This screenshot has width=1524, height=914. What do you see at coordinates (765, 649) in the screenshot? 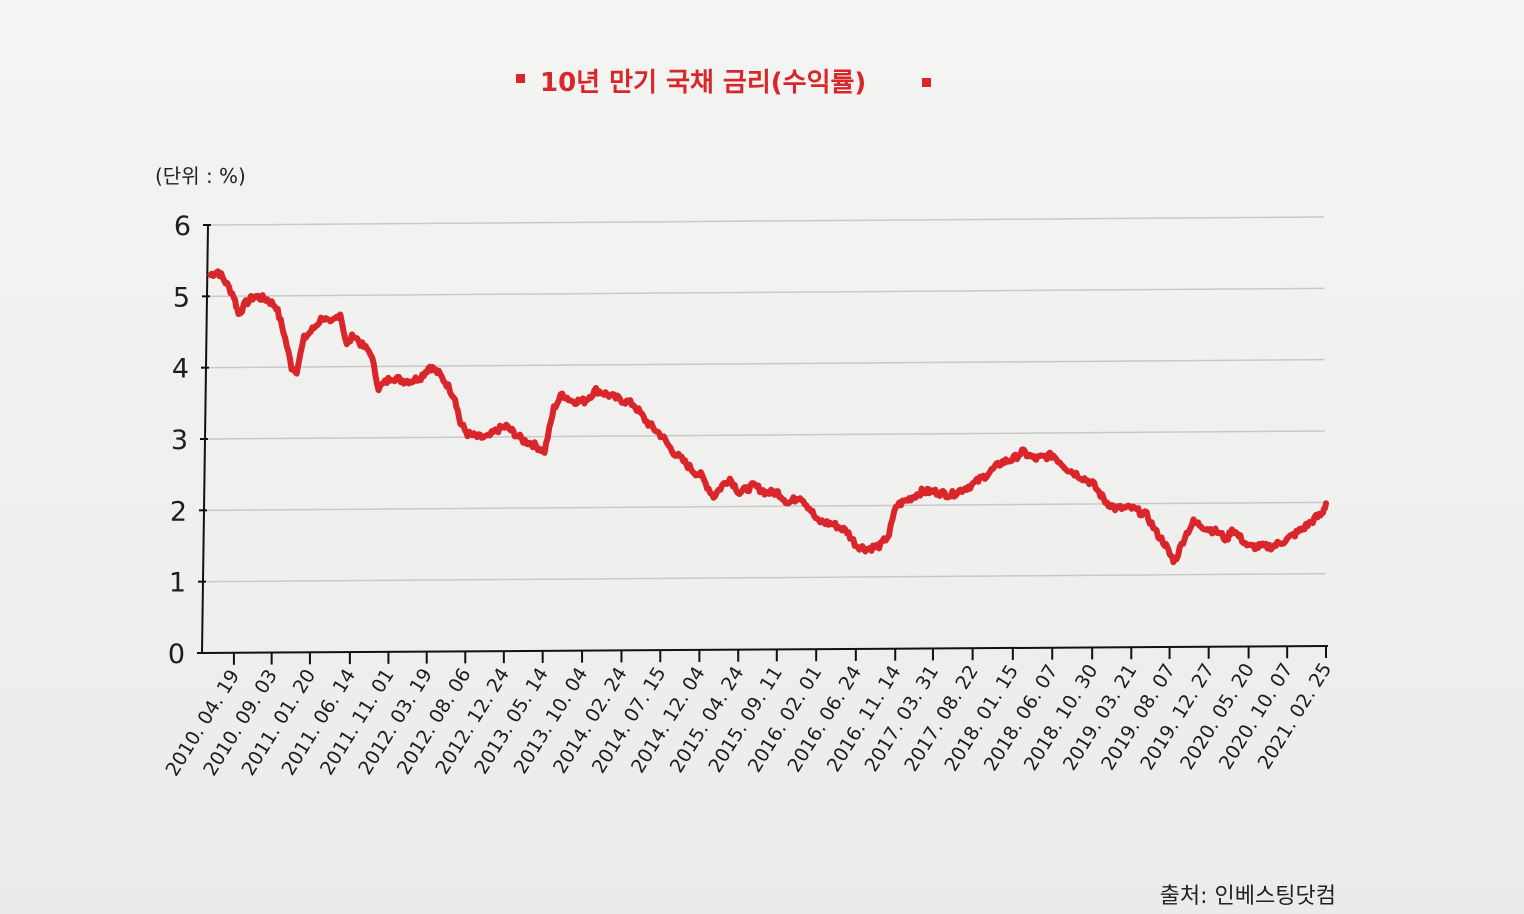
I see `x-axis-line` at bounding box center [765, 649].